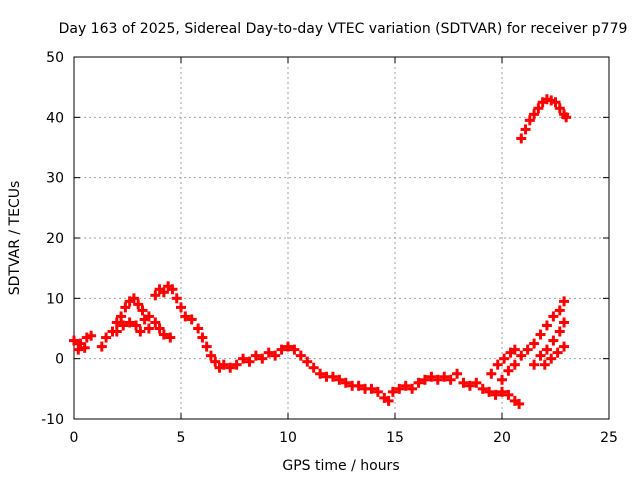  I want to click on y-tick-label: 0, so click(59, 360).